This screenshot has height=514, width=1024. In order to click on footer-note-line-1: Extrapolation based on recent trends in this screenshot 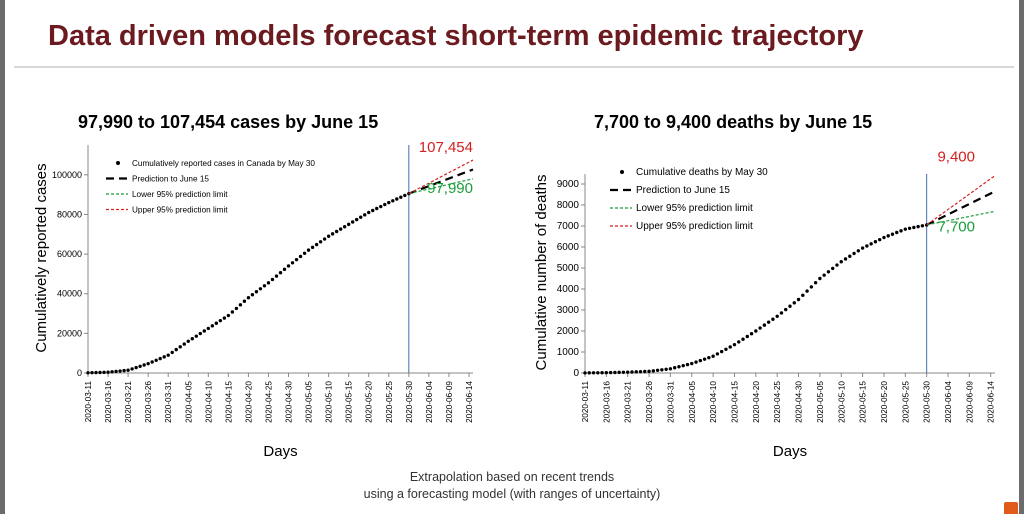, I will do `click(512, 477)`.